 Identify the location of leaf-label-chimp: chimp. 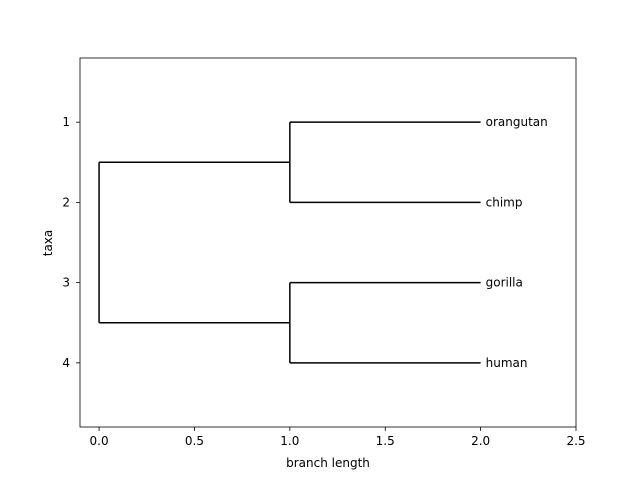
(504, 202).